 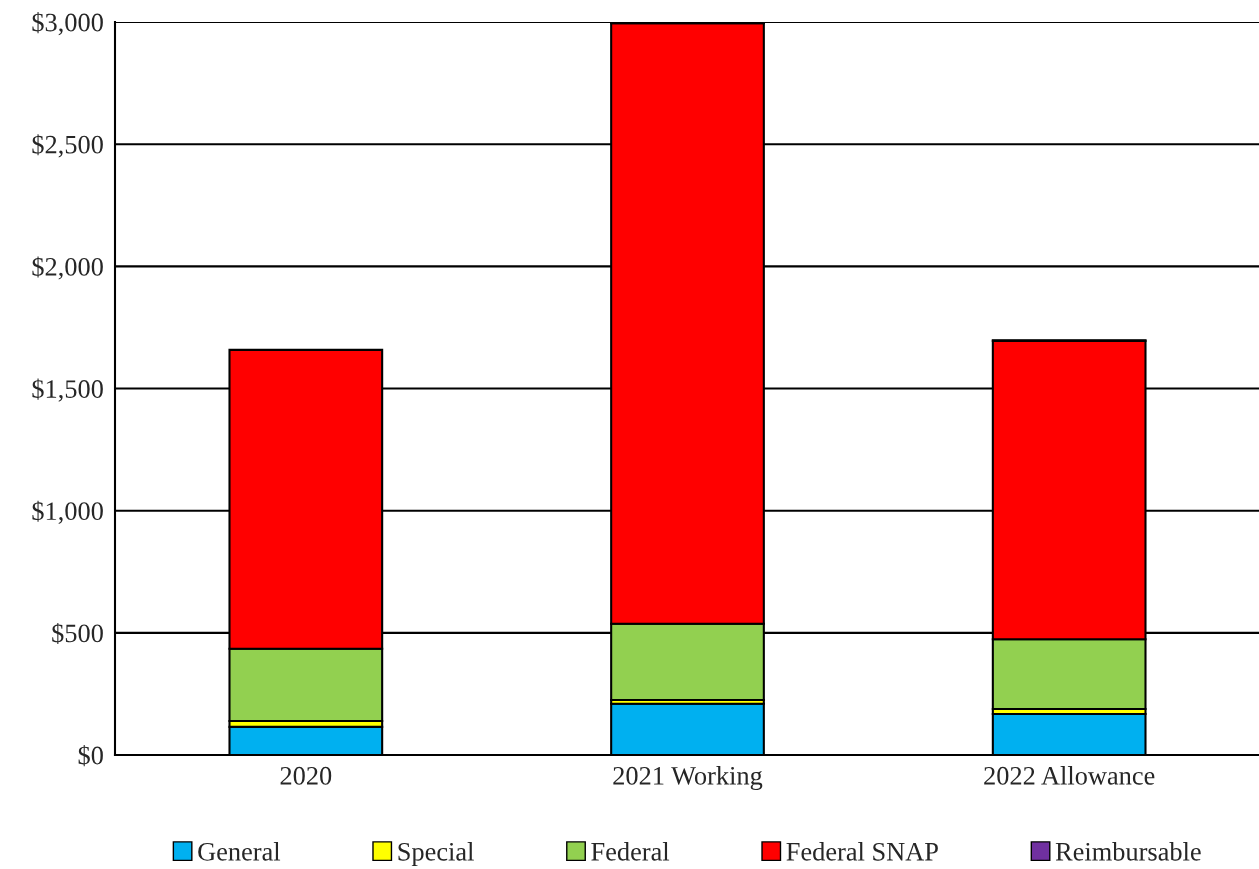 What do you see at coordinates (436, 854) in the screenshot?
I see `legend-label: Special` at bounding box center [436, 854].